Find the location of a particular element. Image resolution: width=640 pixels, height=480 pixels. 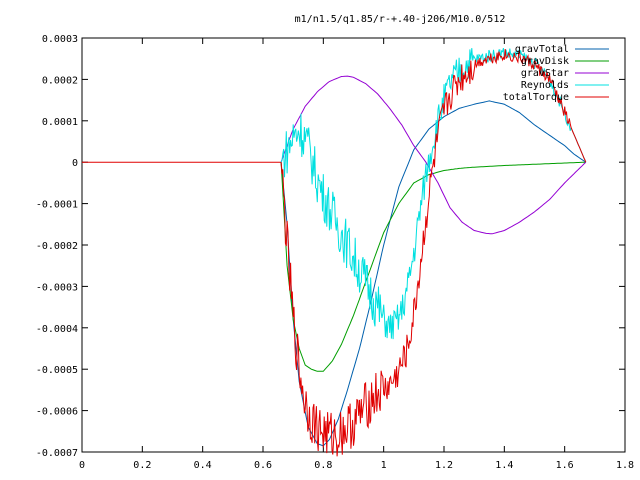

y-tick-label: -0.0001 is located at coordinates (57, 205).